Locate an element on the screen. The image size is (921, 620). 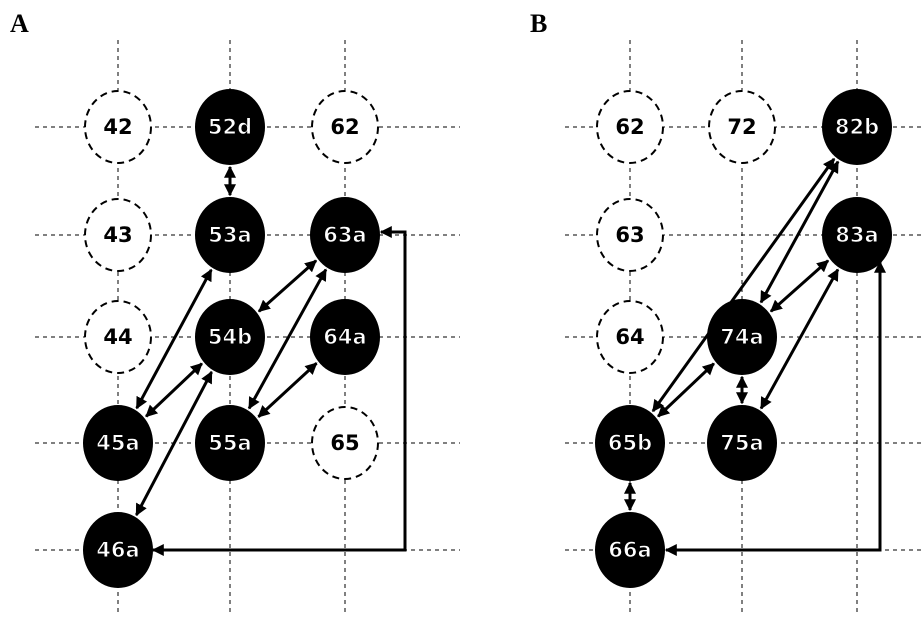
node-label: 64a is located at coordinates (344, 337).